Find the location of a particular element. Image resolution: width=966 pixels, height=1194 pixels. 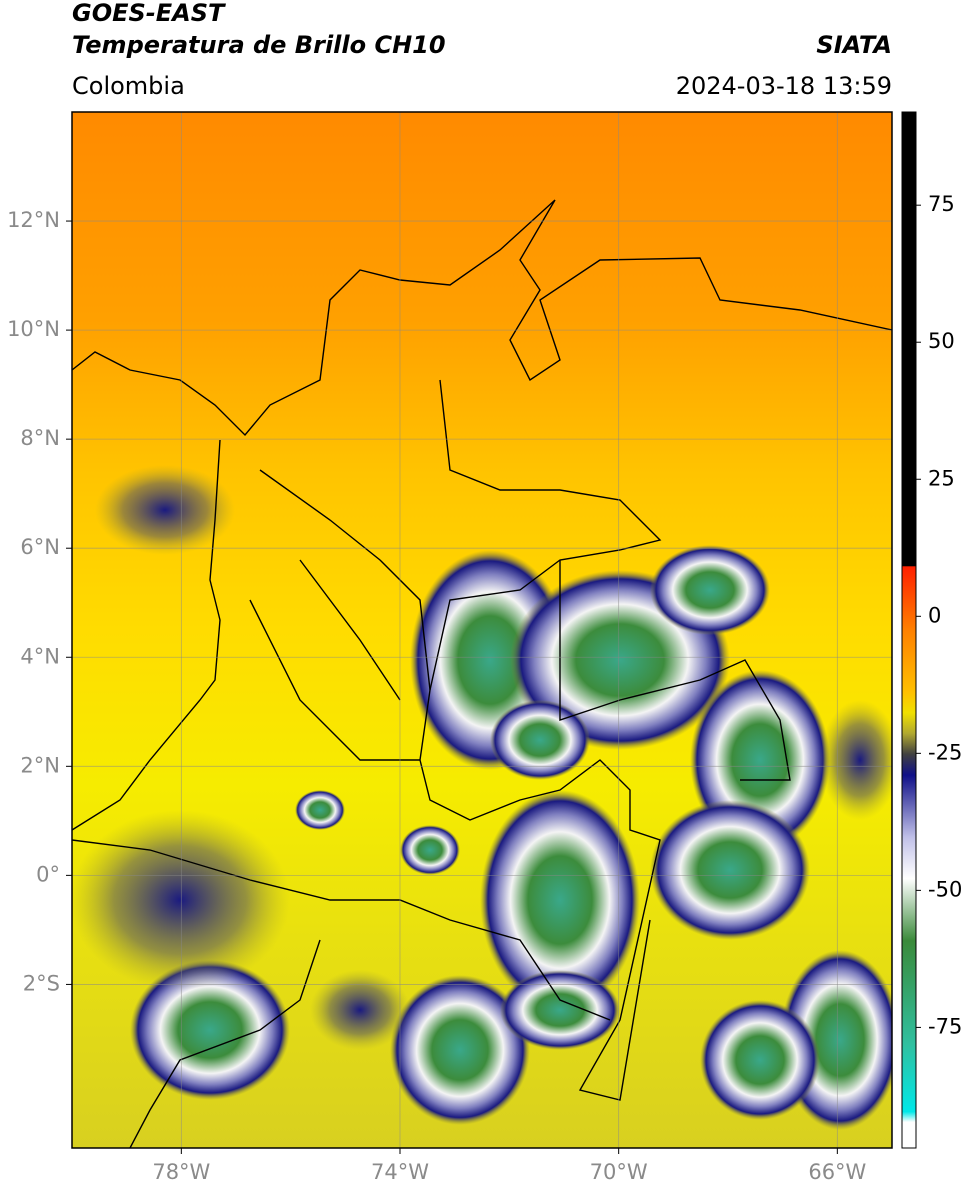

lat-tick-label: 12°N is located at coordinates (33, 220).